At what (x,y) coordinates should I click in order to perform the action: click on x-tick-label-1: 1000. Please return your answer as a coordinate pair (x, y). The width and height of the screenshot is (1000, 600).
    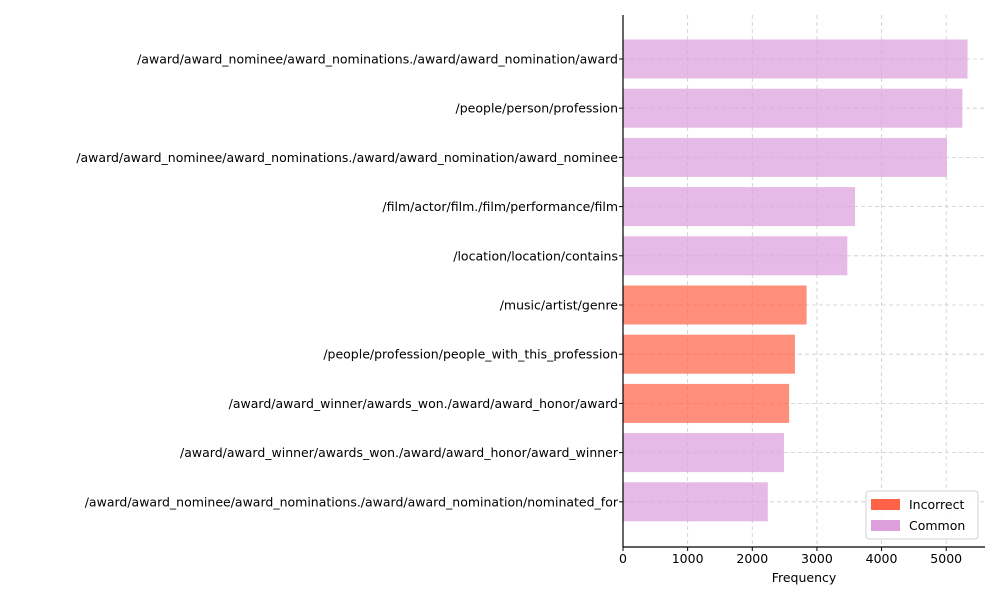
    Looking at the image, I should click on (688, 558).